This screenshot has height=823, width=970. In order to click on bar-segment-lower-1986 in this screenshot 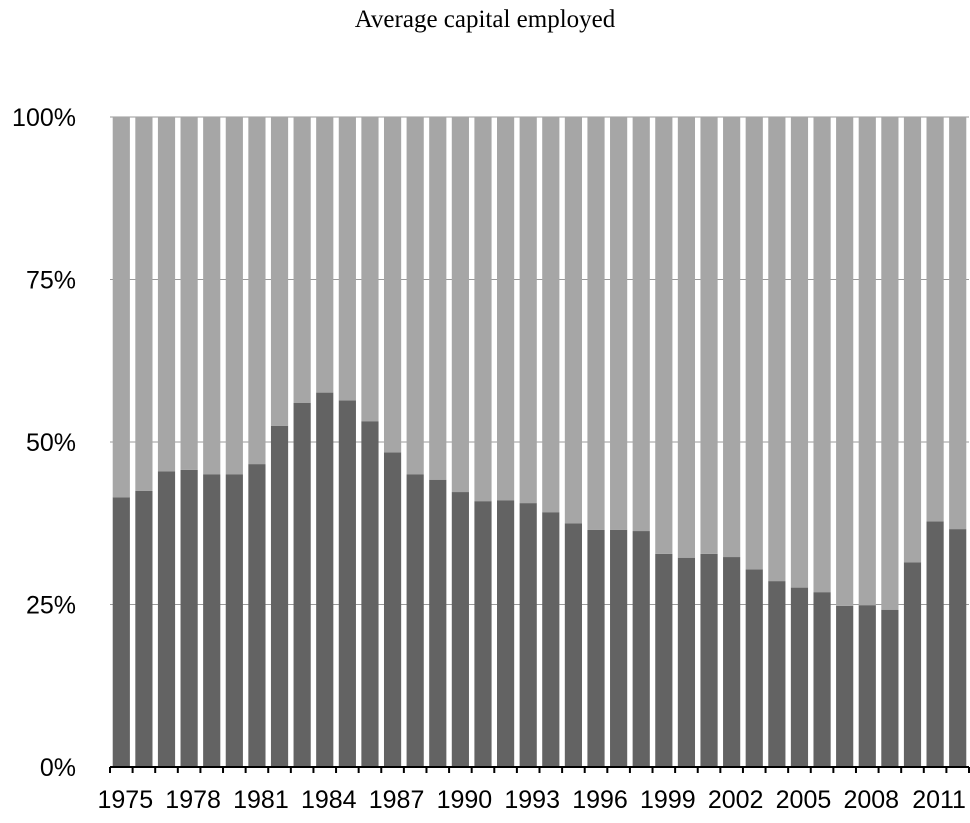, I will do `click(370, 594)`.